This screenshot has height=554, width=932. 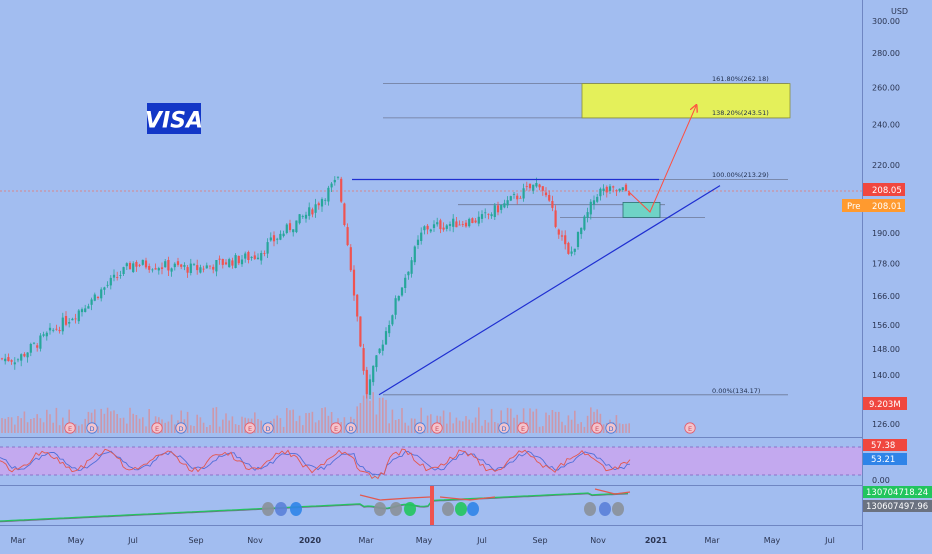 What do you see at coordinates (174, 121) in the screenshot?
I see `visa-logo-text: VISA` at bounding box center [174, 121].